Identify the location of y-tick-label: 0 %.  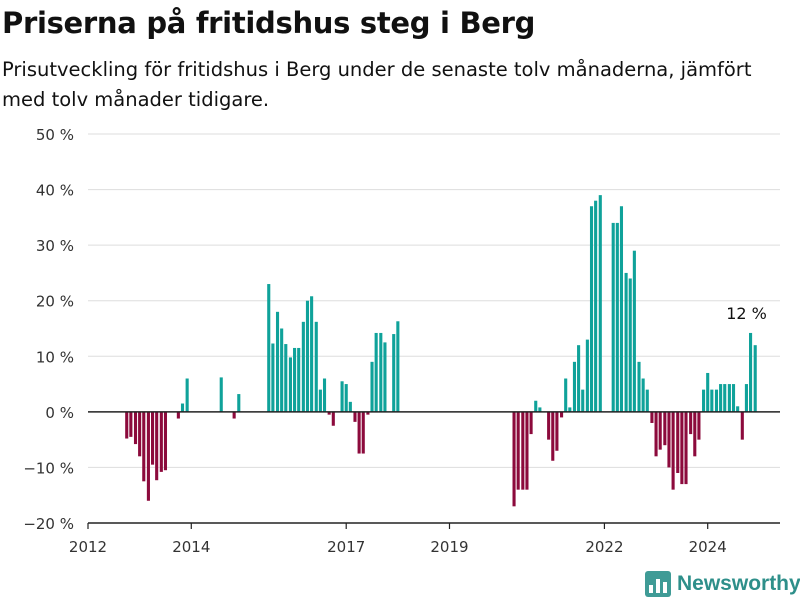
(59, 413).